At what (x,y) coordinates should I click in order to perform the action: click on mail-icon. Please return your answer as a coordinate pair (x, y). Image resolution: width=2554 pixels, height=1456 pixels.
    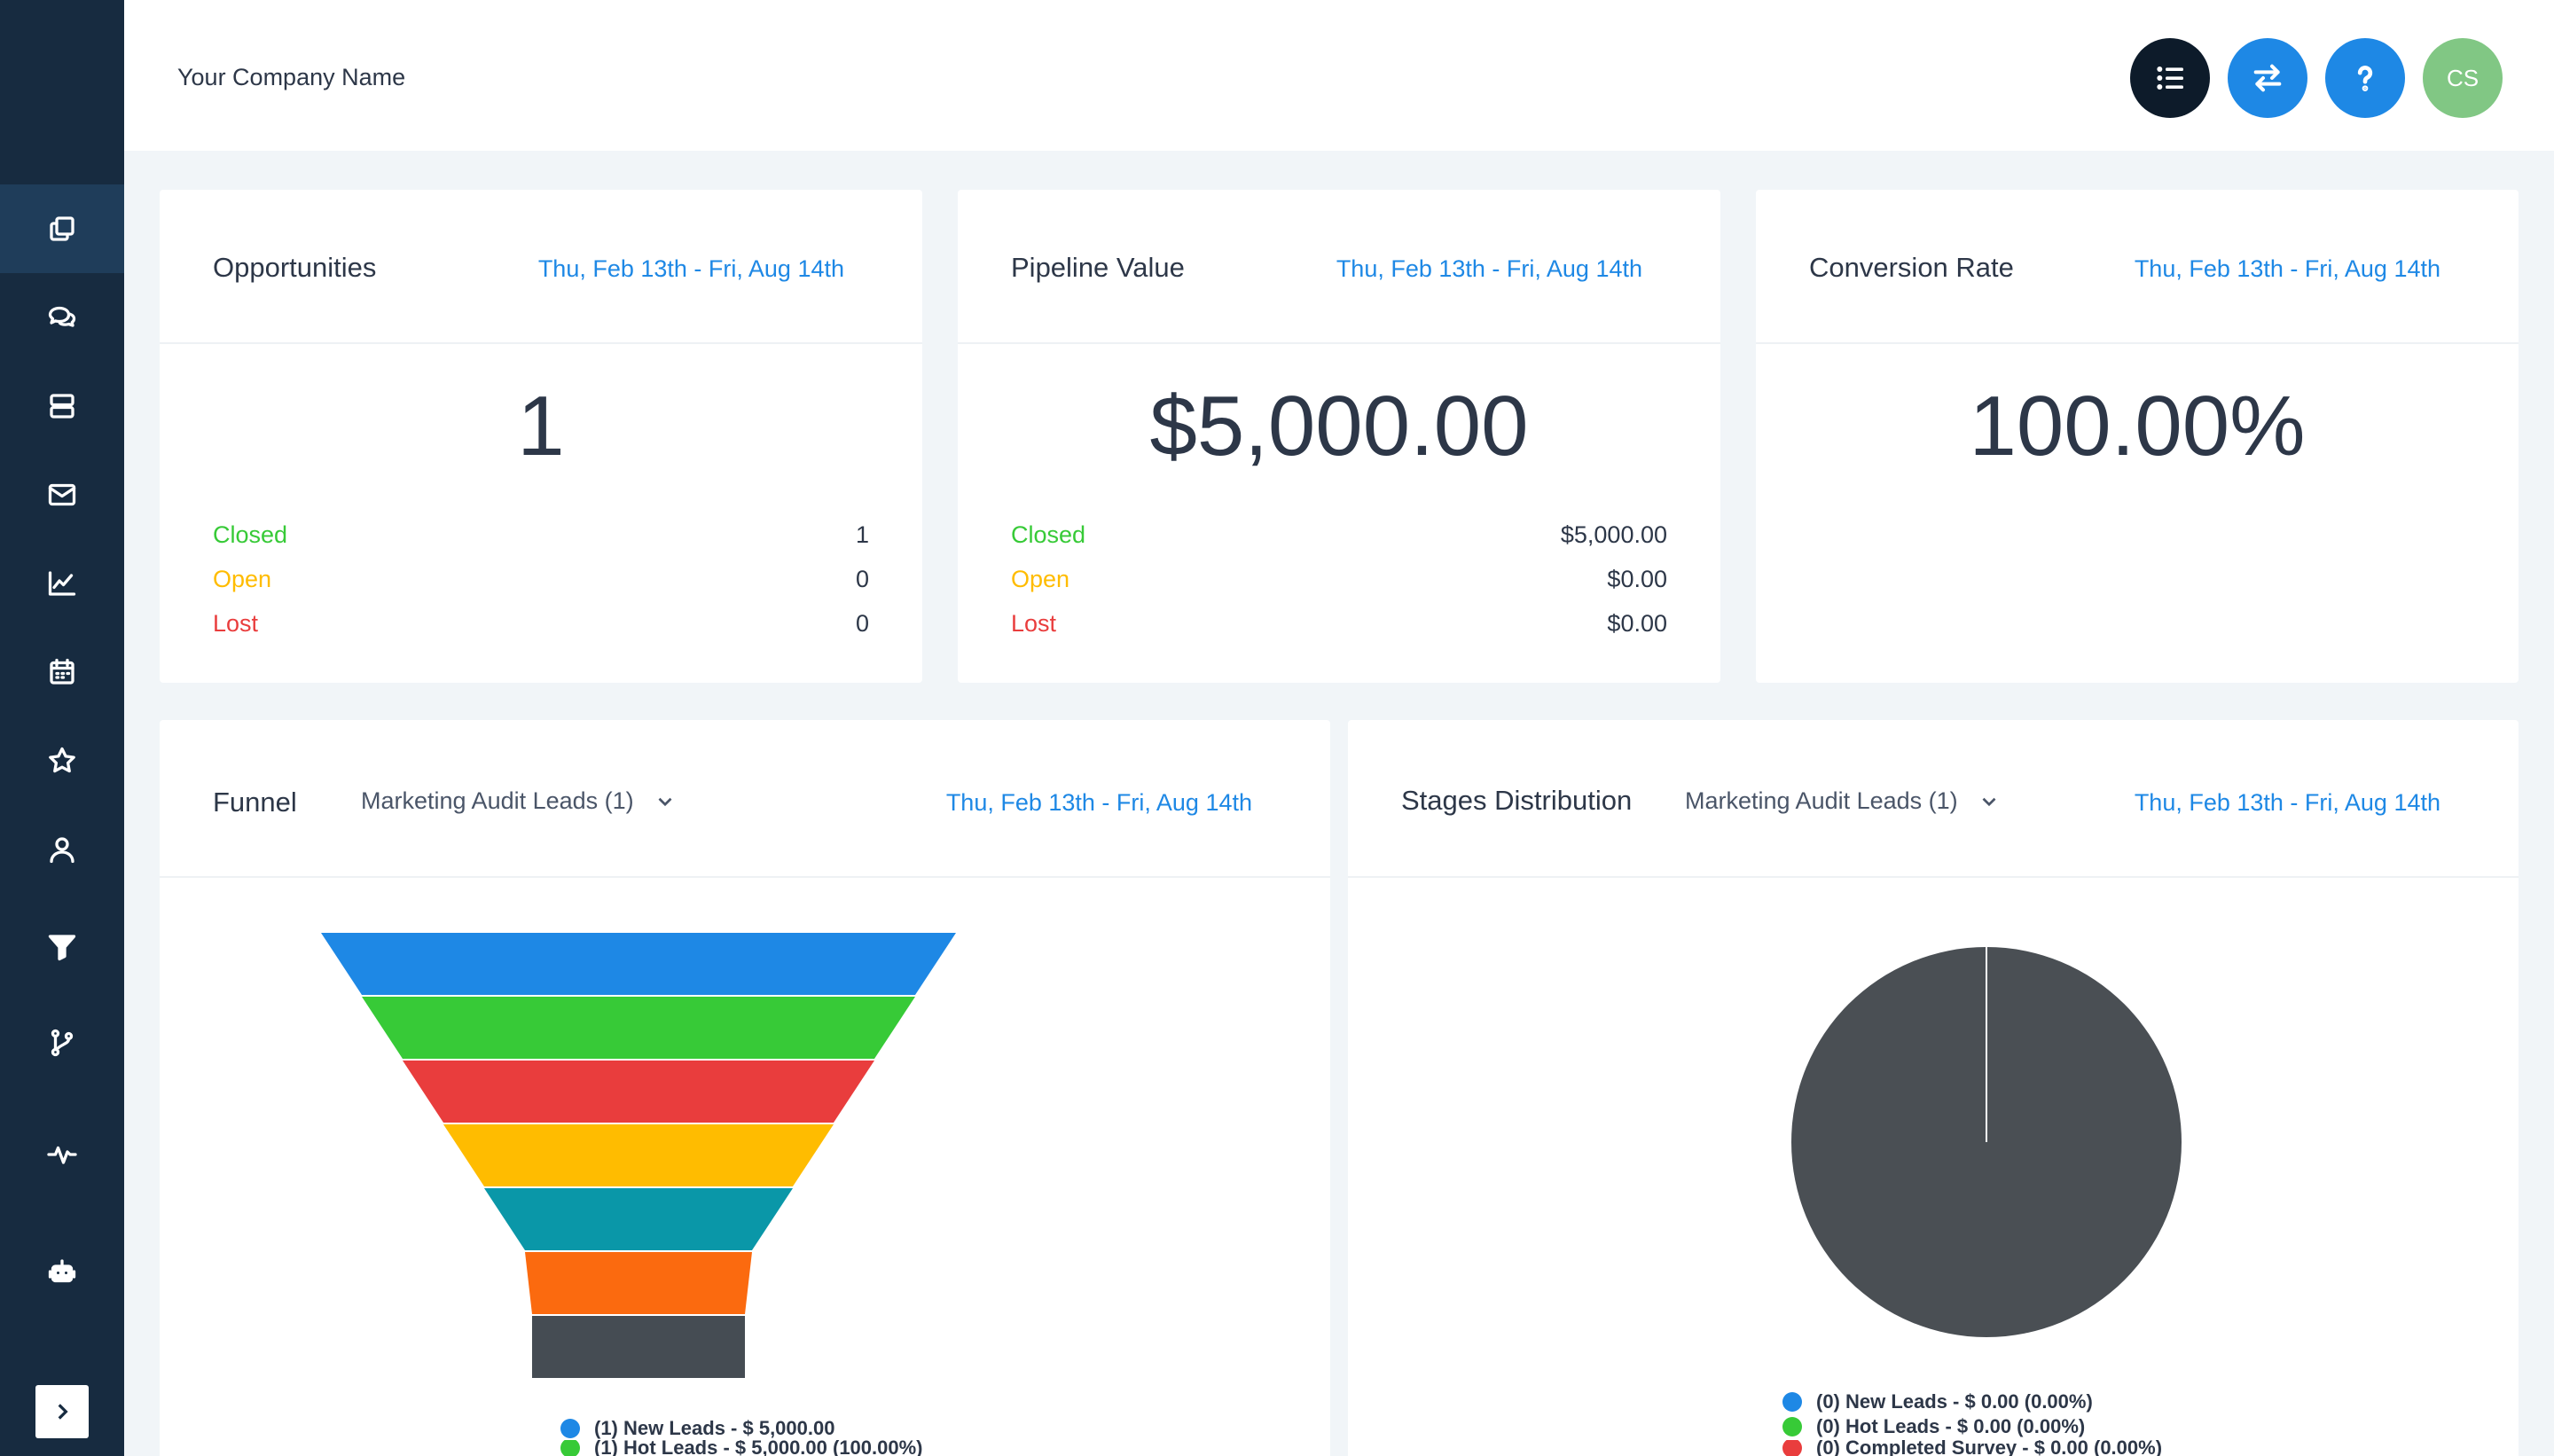
    Looking at the image, I should click on (62, 494).